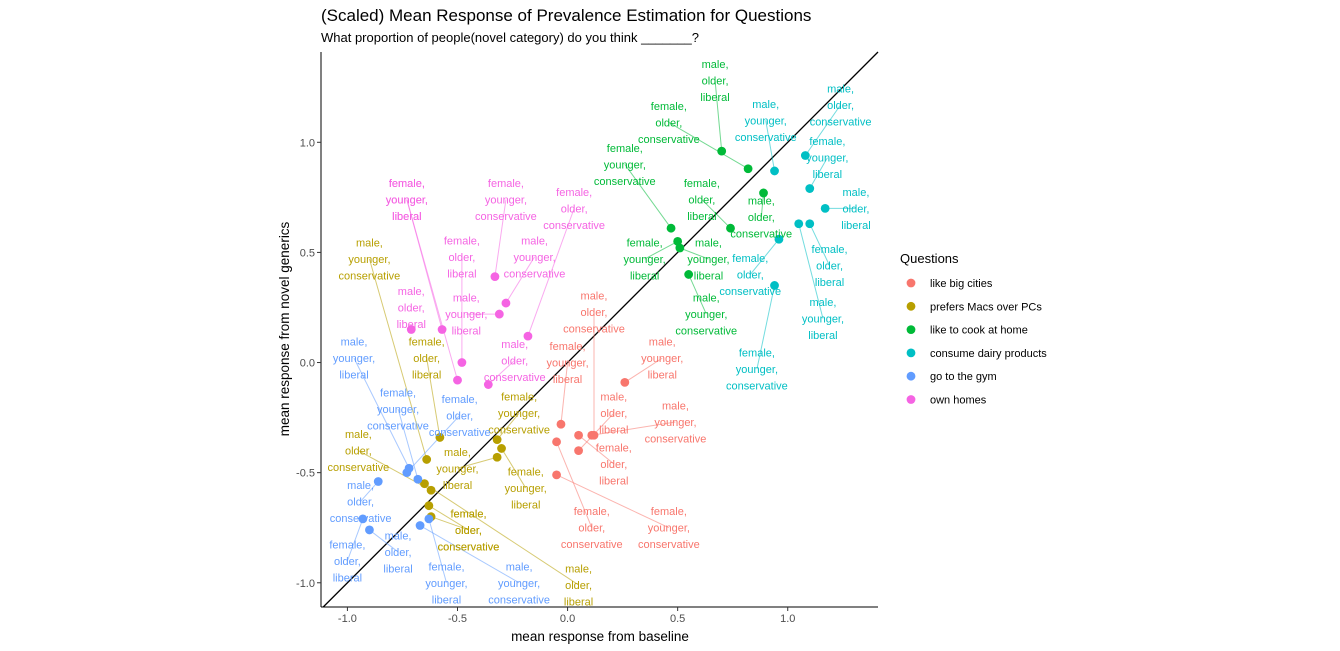  Describe the element at coordinates (986, 307) in the screenshot. I see `legend-label: prefers Macs over PCs` at that location.